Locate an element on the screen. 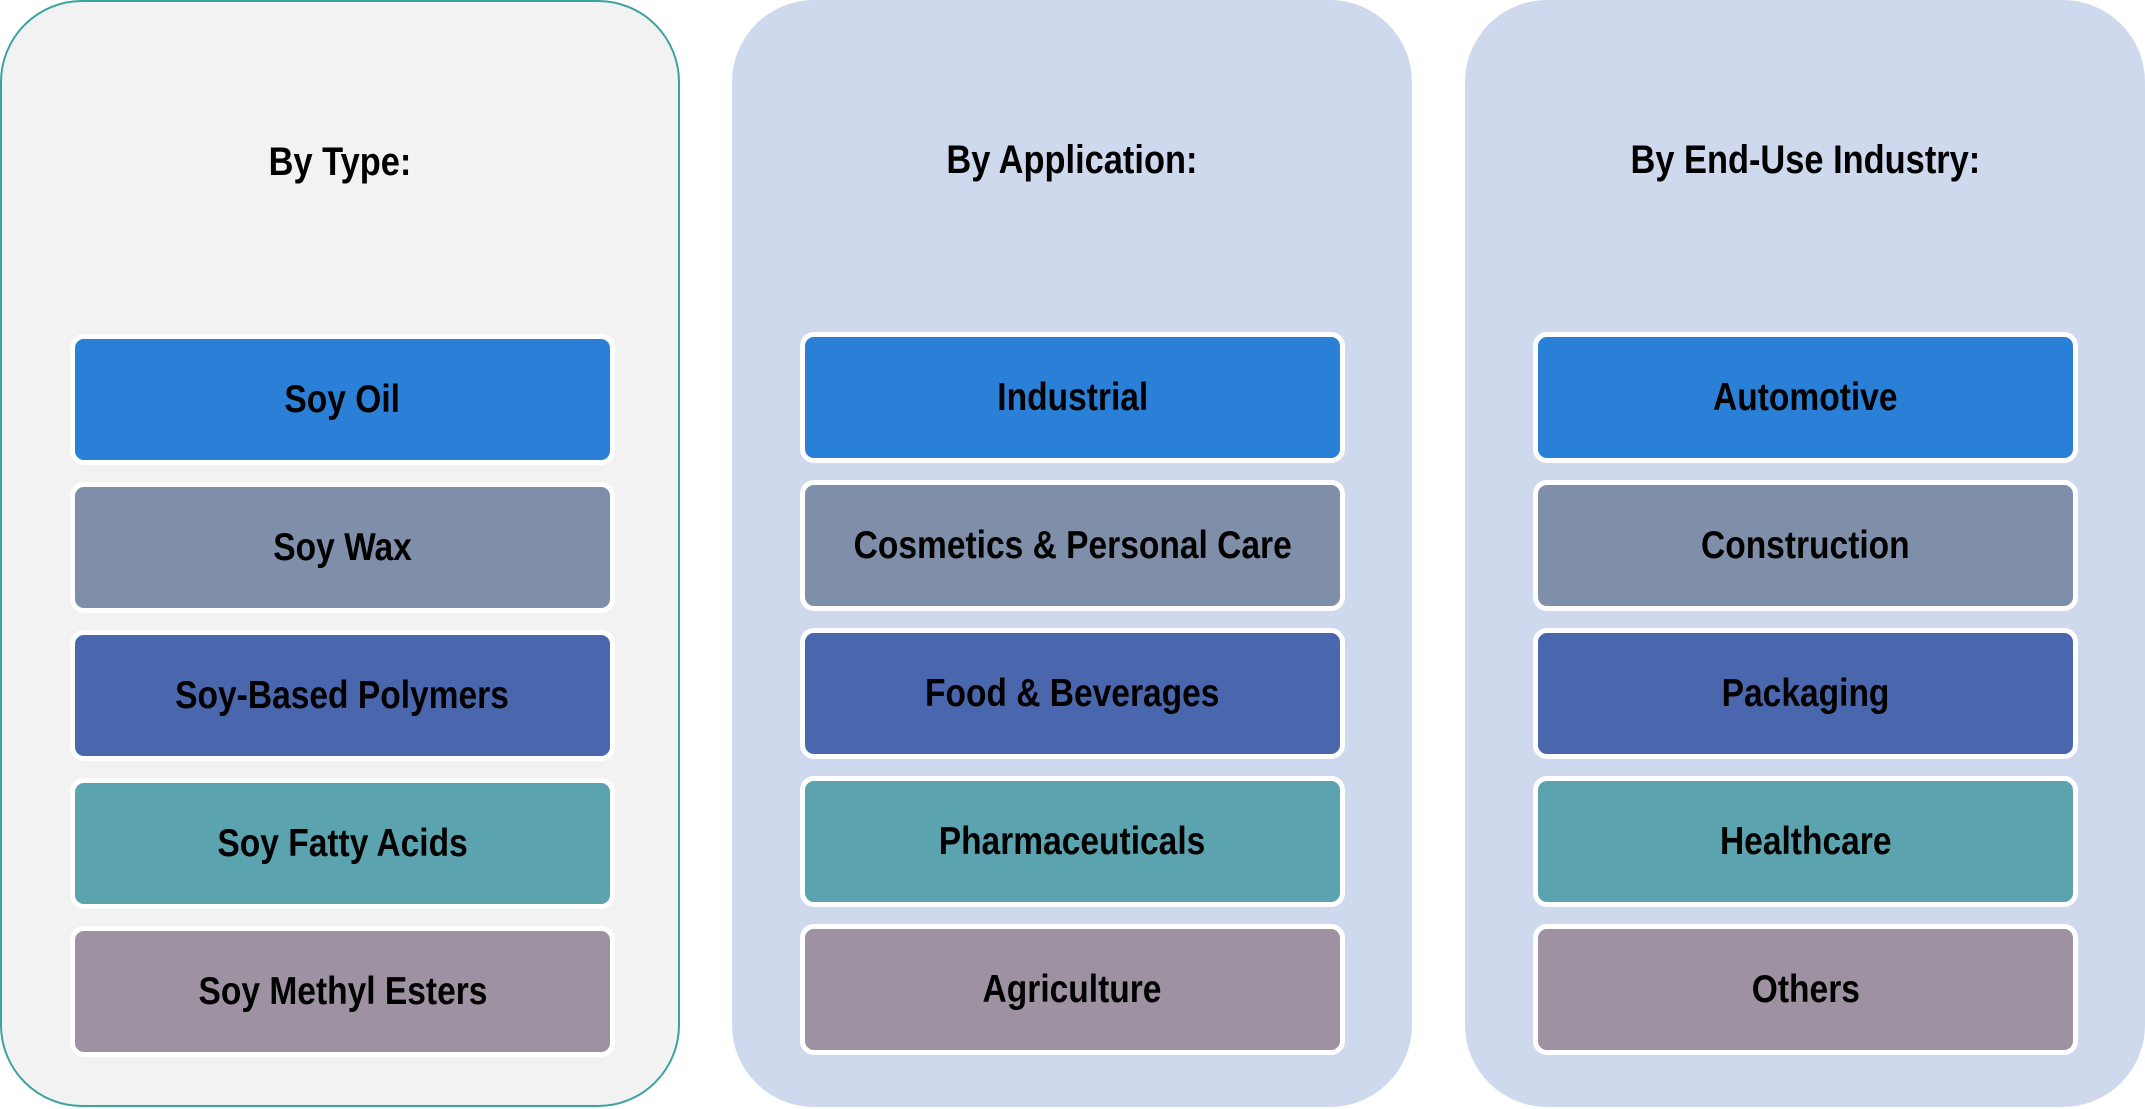 The width and height of the screenshot is (2145, 1109). segment-label: Packaging is located at coordinates (1805, 693).